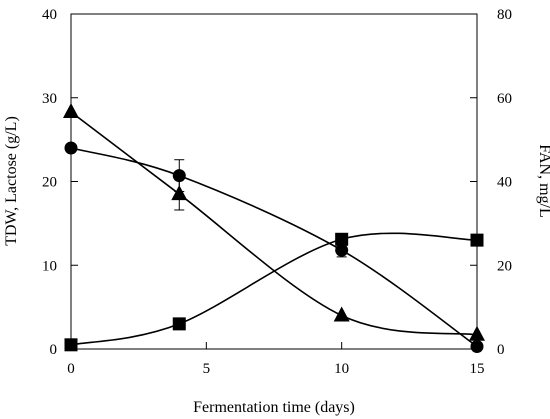 The image size is (550, 419). I want to click on y-left-tick-label: 40, so click(49, 15).